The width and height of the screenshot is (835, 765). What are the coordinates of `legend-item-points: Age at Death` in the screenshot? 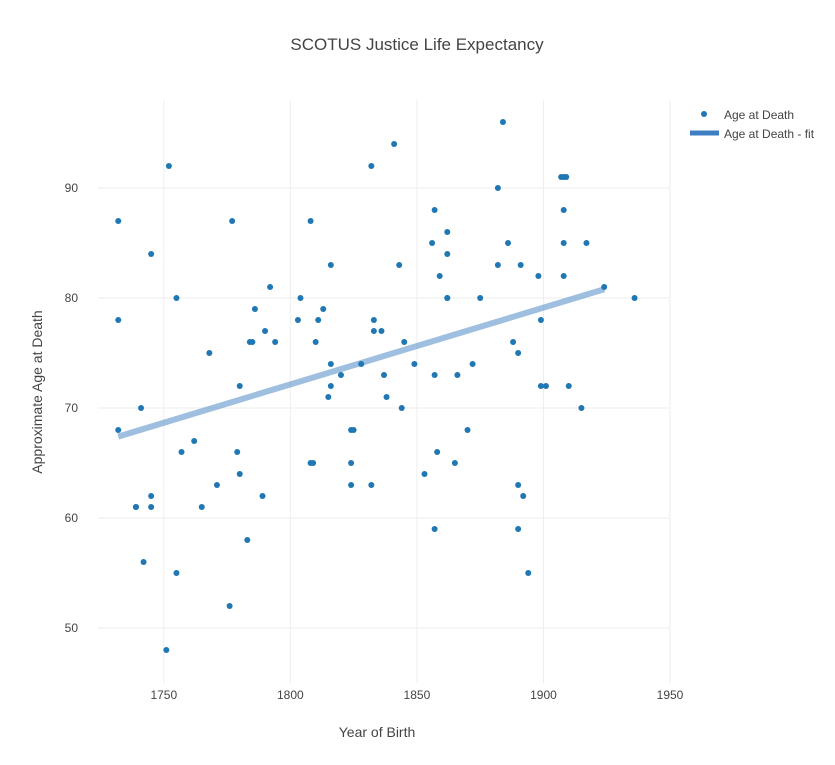 It's located at (747, 115).